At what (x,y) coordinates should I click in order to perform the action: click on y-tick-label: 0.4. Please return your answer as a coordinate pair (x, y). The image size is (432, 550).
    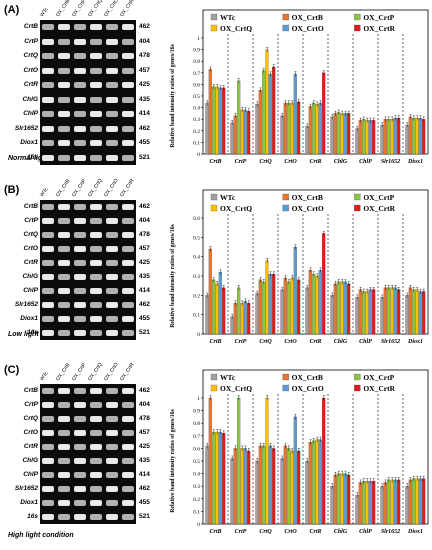
    Looking at the image, I should click on (196, 475).